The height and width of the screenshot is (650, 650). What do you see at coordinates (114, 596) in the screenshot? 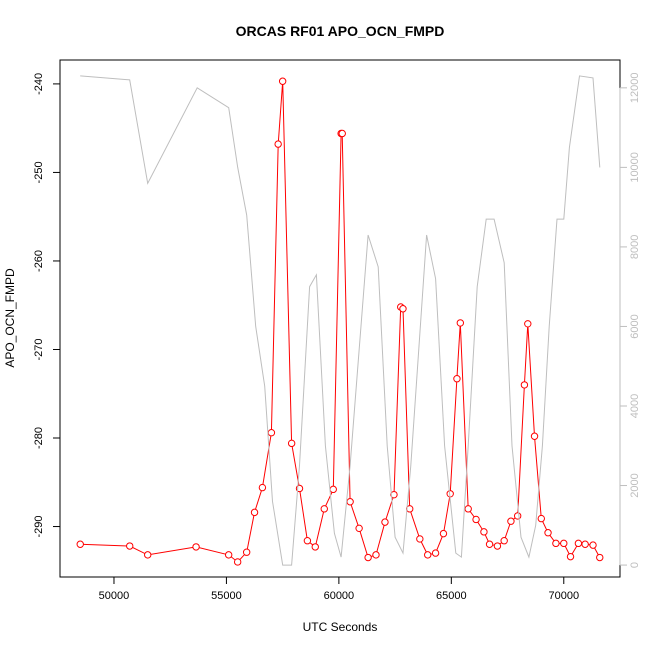
I see `x-tick-label: 50000` at bounding box center [114, 596].